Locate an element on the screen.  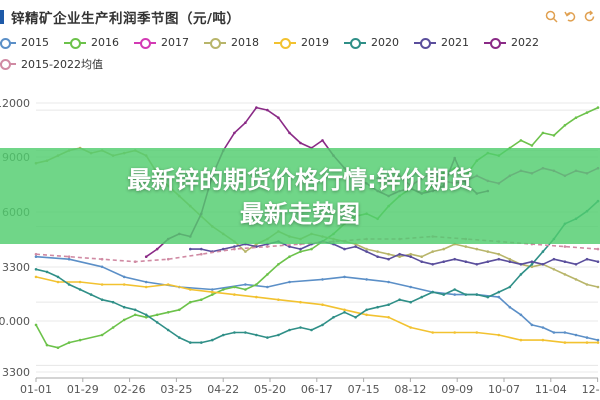
legend-item-1: 2016 is located at coordinates (91, 42).